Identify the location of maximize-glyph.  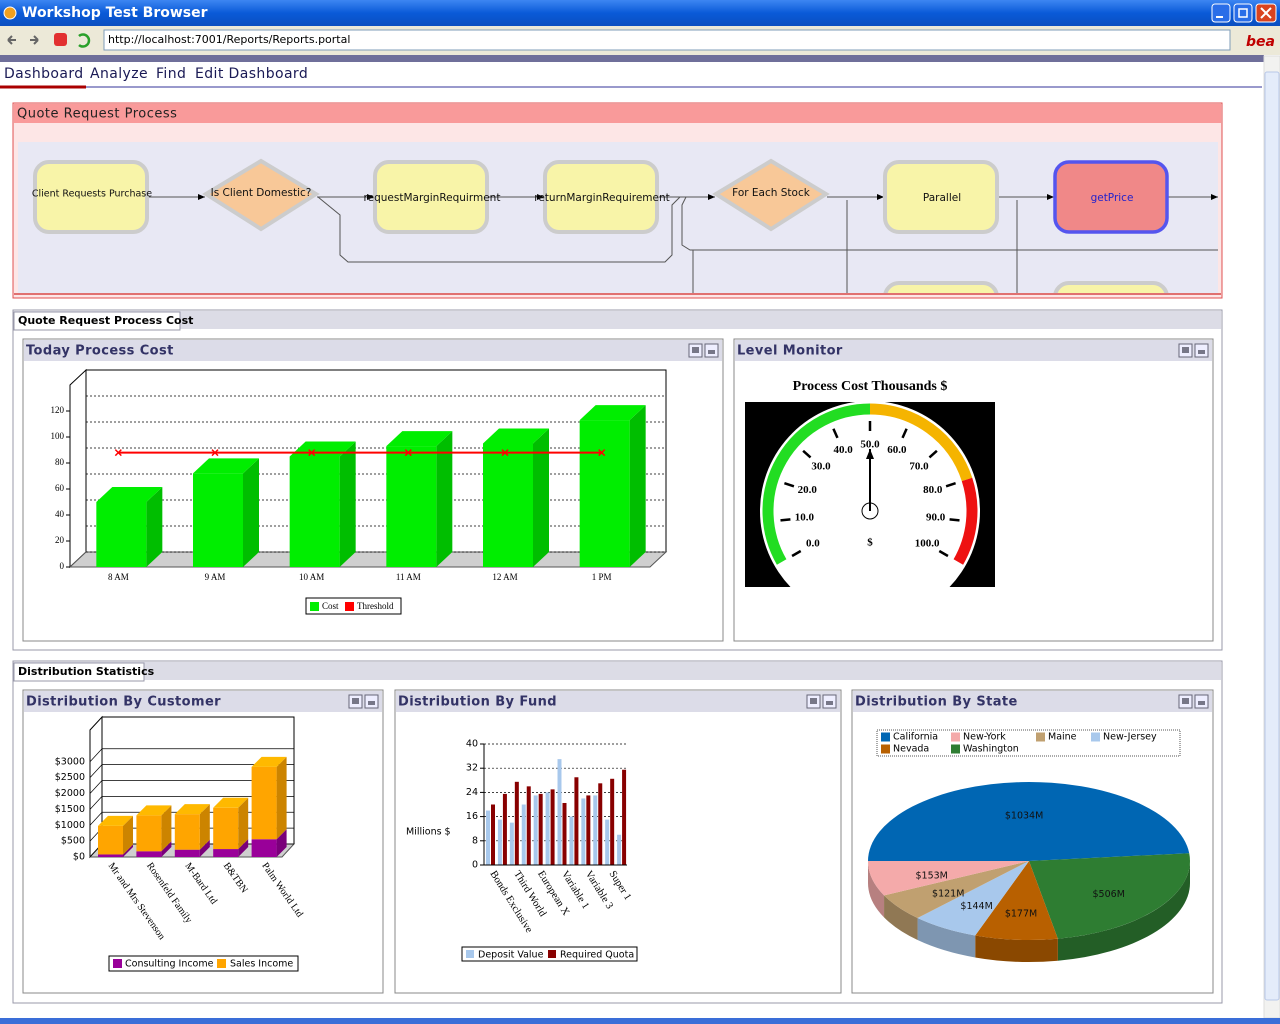
(1243, 13).